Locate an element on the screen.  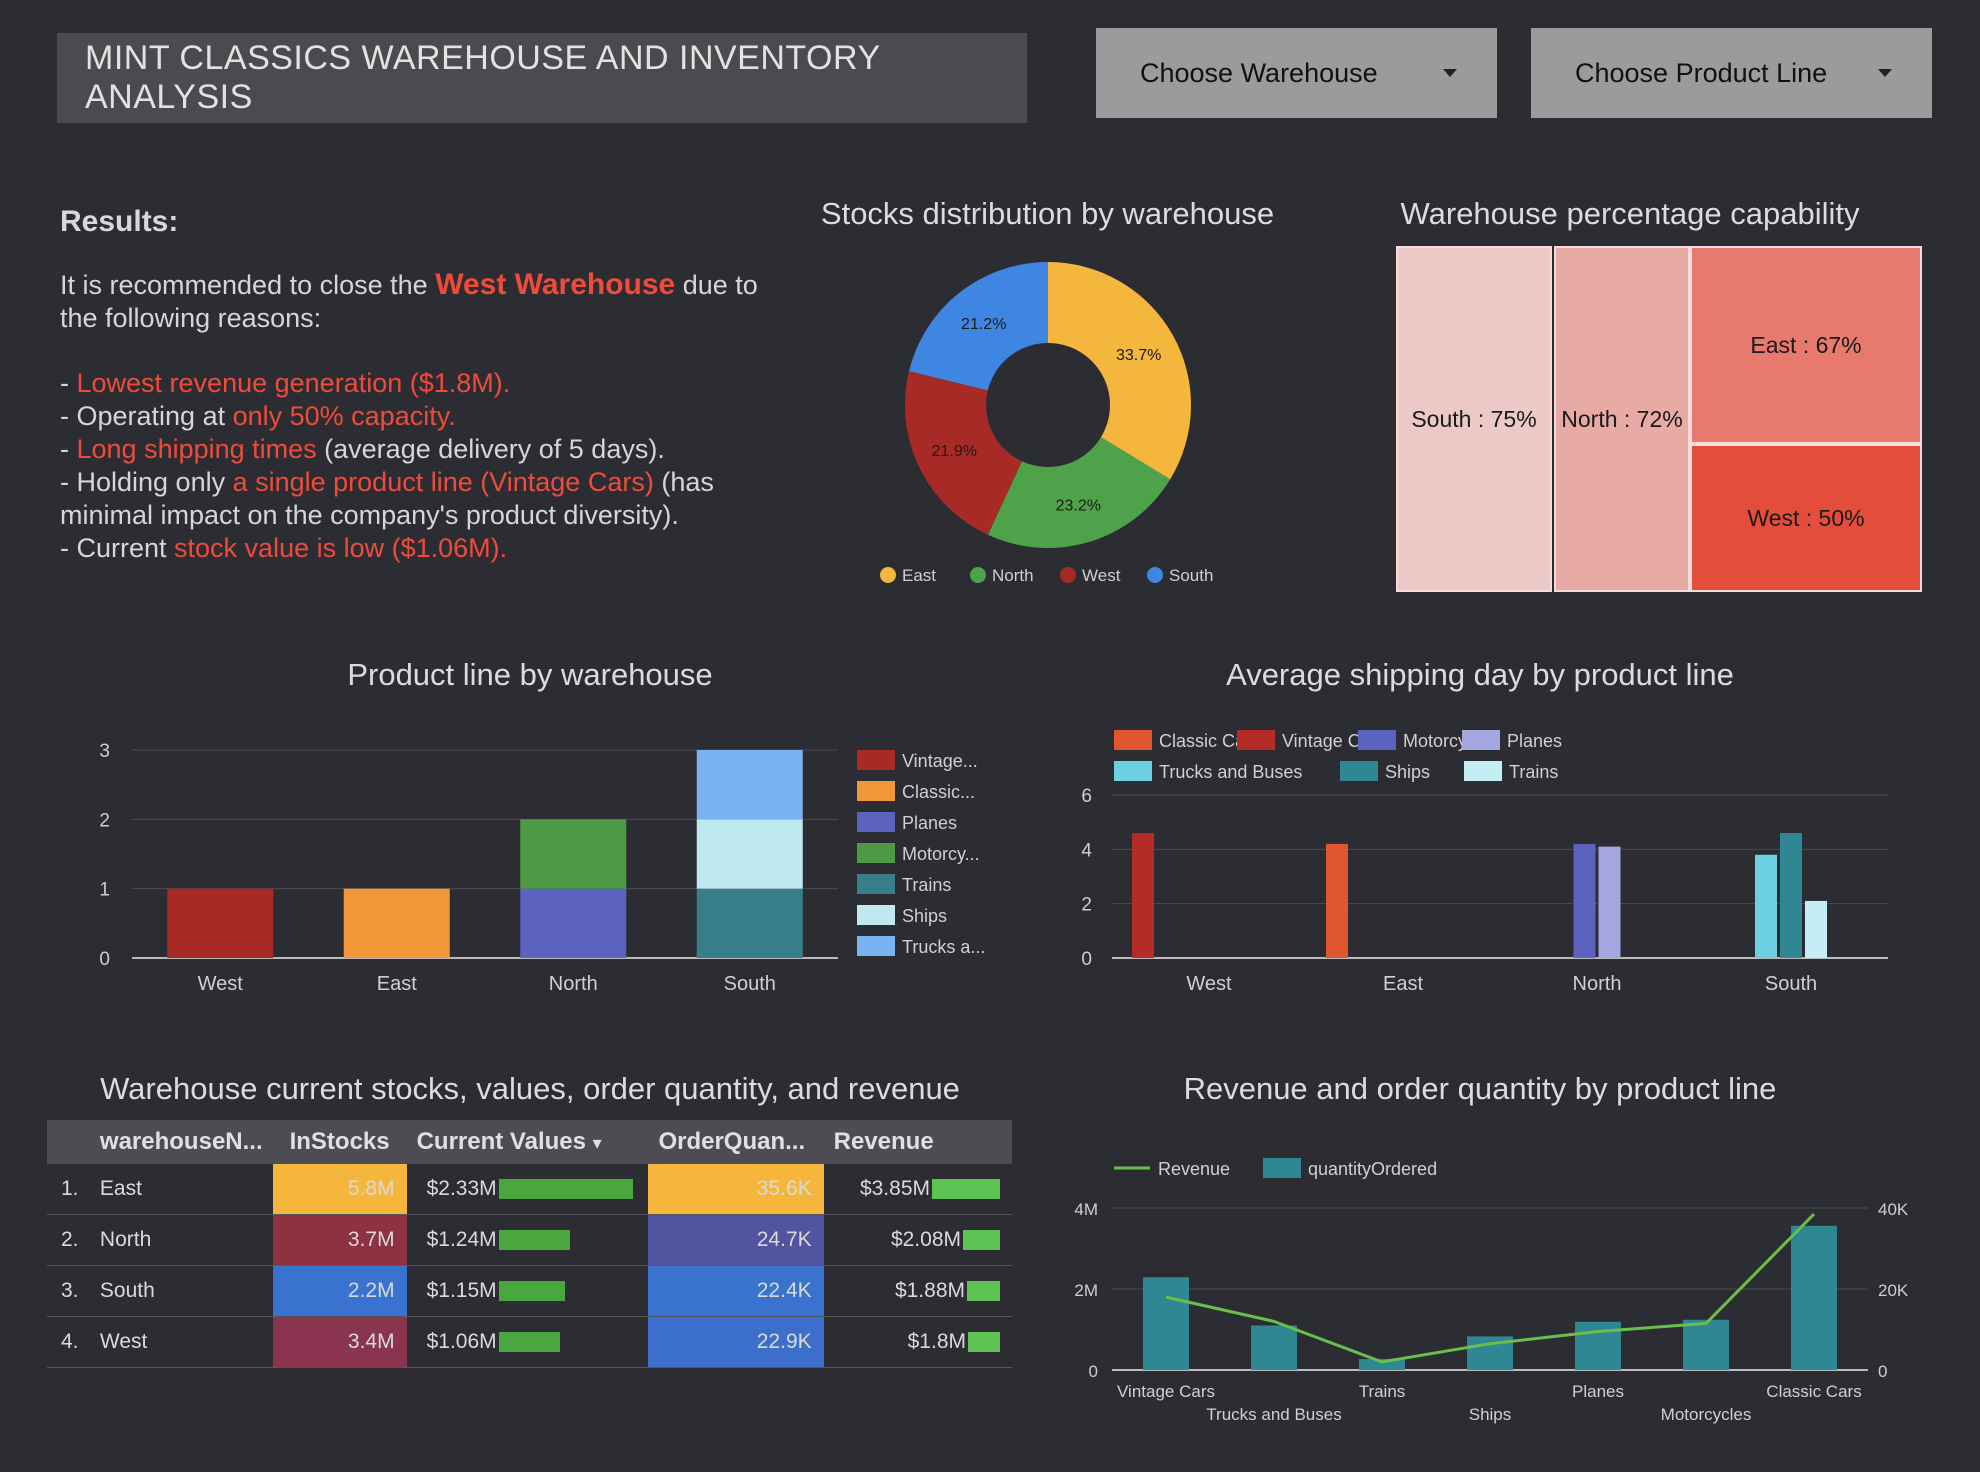
value-text: $2.33M is located at coordinates (461, 1188).